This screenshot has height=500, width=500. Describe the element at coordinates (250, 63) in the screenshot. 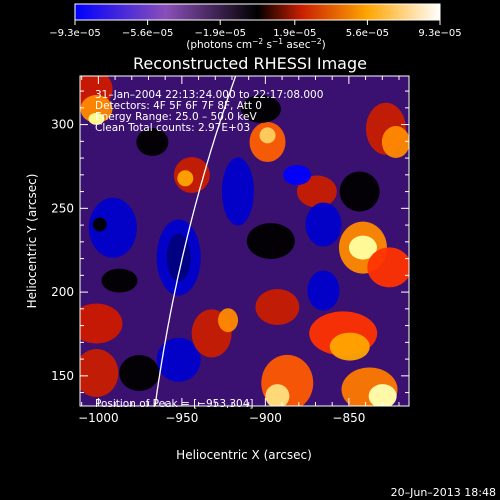

I see `chart-title: Reconstructed RHESSI Image` at that location.